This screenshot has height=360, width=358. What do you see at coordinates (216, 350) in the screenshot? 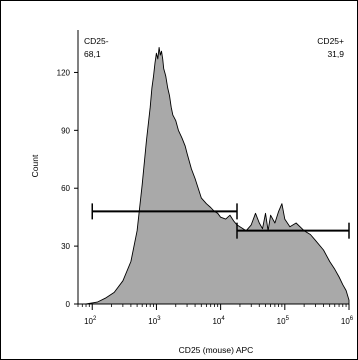
I see `x-axis-title: CD25 (mouse) APC` at bounding box center [216, 350].